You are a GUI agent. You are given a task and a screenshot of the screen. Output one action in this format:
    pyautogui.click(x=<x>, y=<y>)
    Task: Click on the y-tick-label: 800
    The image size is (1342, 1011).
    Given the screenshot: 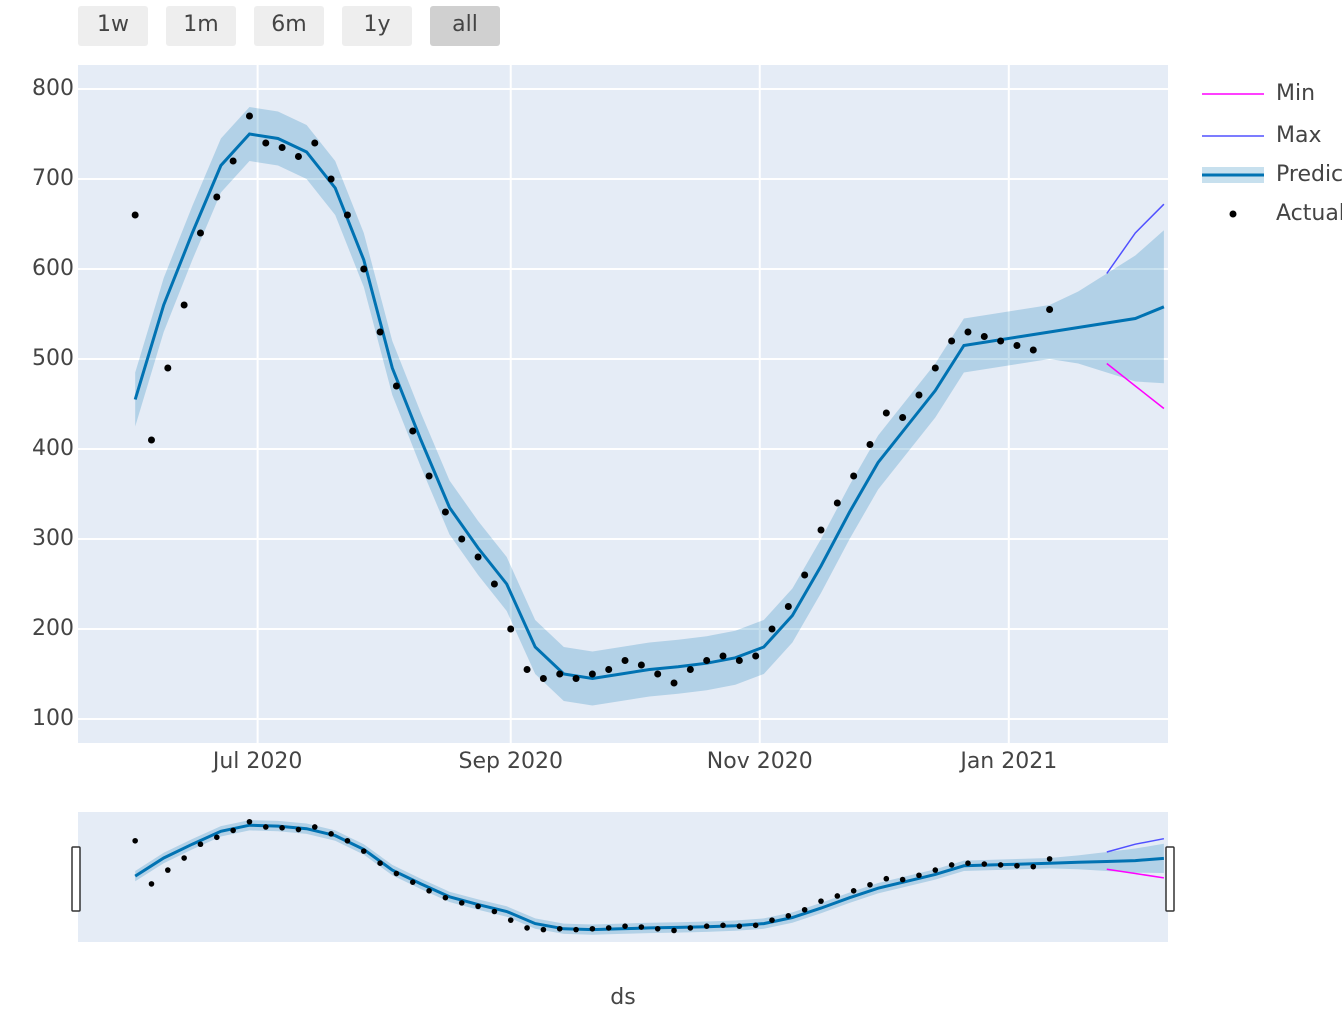 What is the action you would take?
    pyautogui.click(x=53, y=88)
    